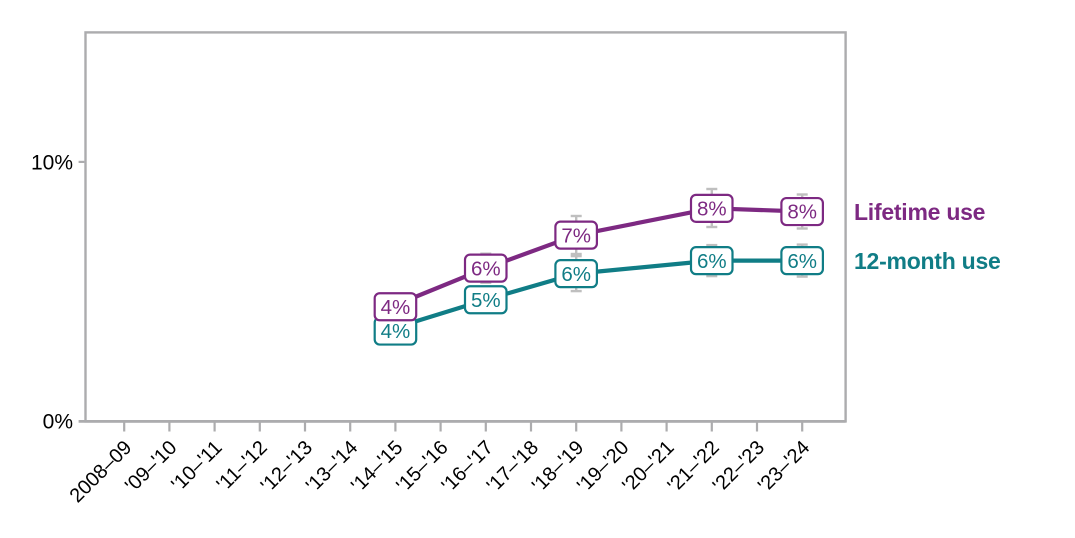 Image resolution: width=1075 pixels, height=538 pixels. Describe the element at coordinates (101, 472) in the screenshot. I see `svg-text: 2008–09` at that location.